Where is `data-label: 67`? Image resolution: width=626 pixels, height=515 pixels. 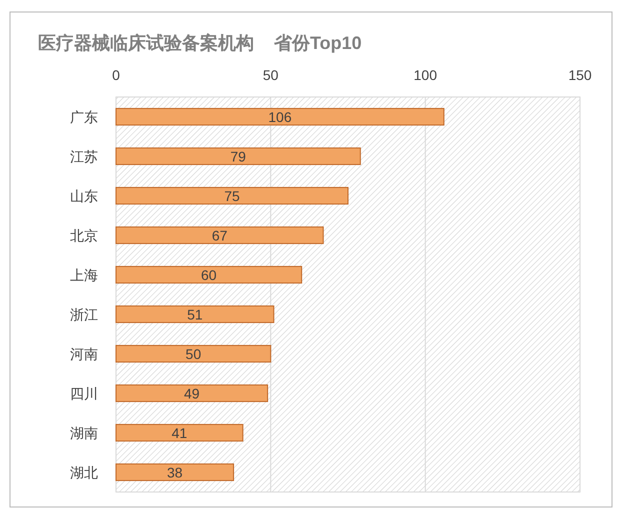
data-label: 67 is located at coordinates (220, 235).